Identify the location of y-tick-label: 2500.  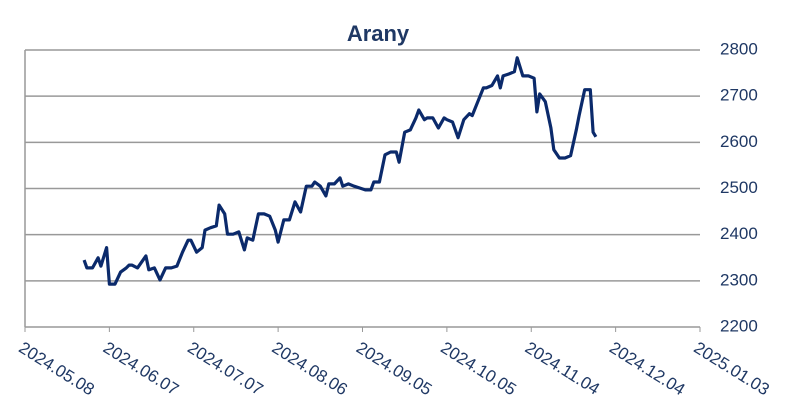
(739, 187).